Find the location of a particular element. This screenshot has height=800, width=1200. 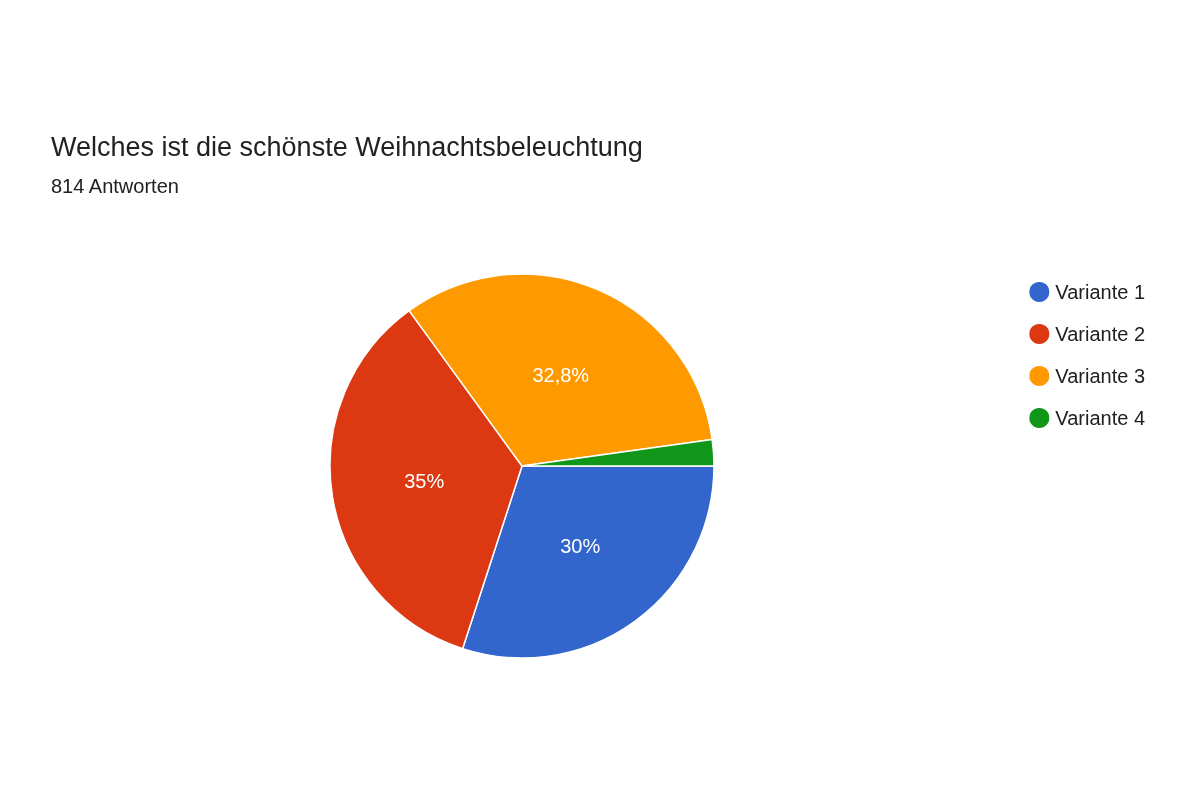

legend-label: Variante 1 is located at coordinates (1100, 292).